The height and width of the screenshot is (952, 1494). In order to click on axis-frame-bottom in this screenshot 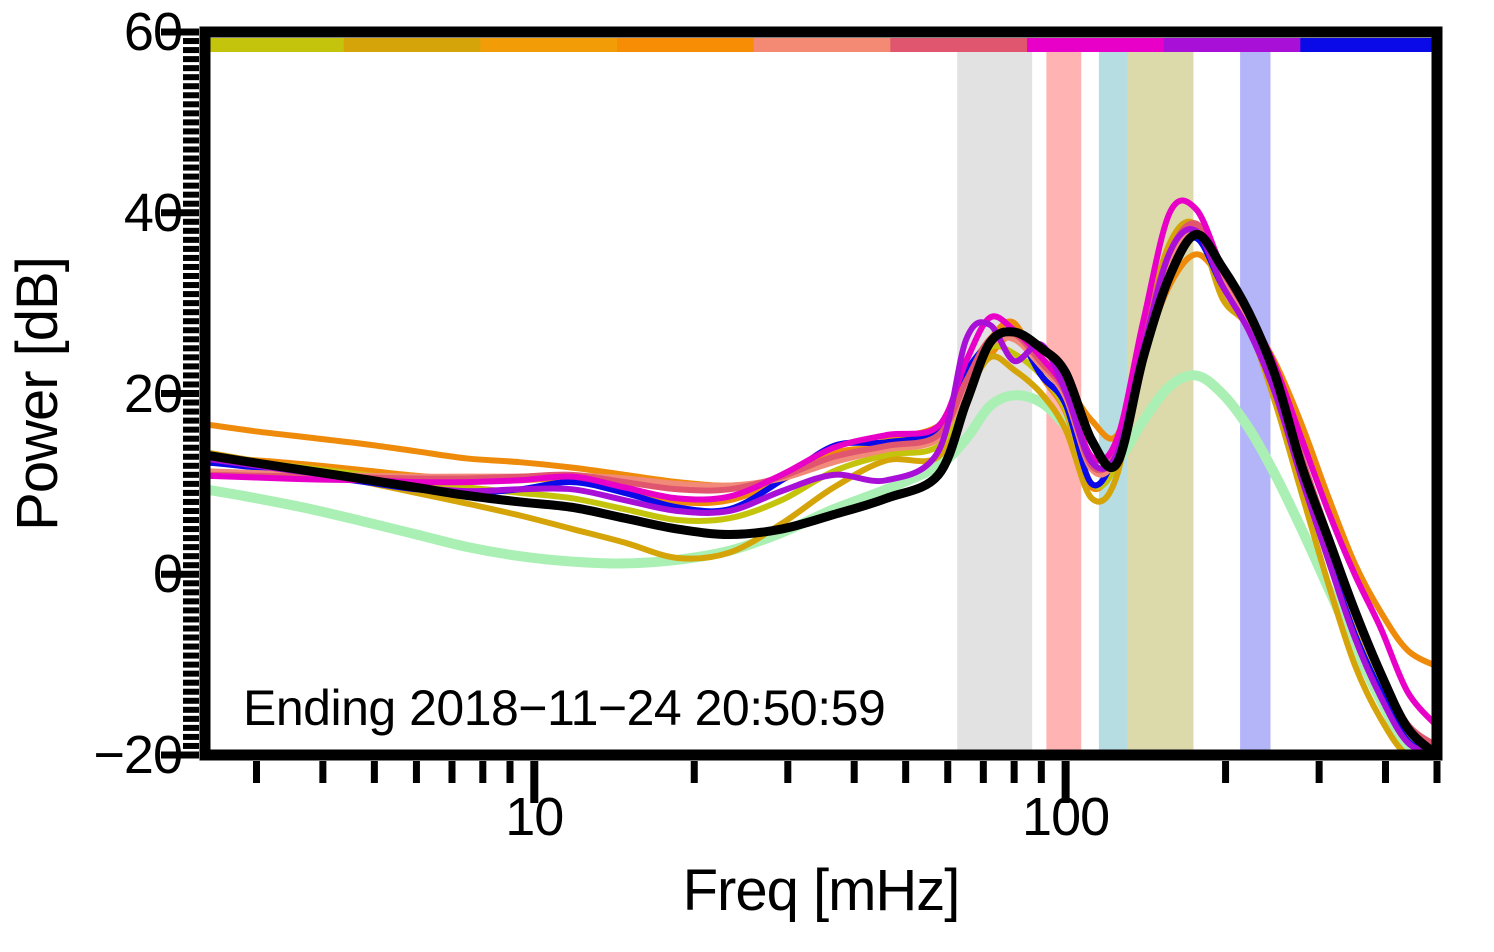, I will do `click(821, 755)`.